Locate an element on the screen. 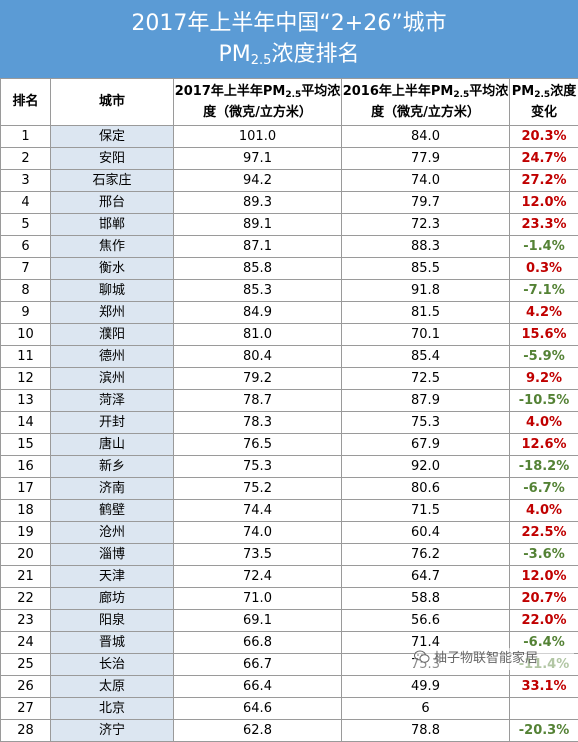 This screenshot has height=742, width=578. rank-cell: 6 is located at coordinates (26, 247).